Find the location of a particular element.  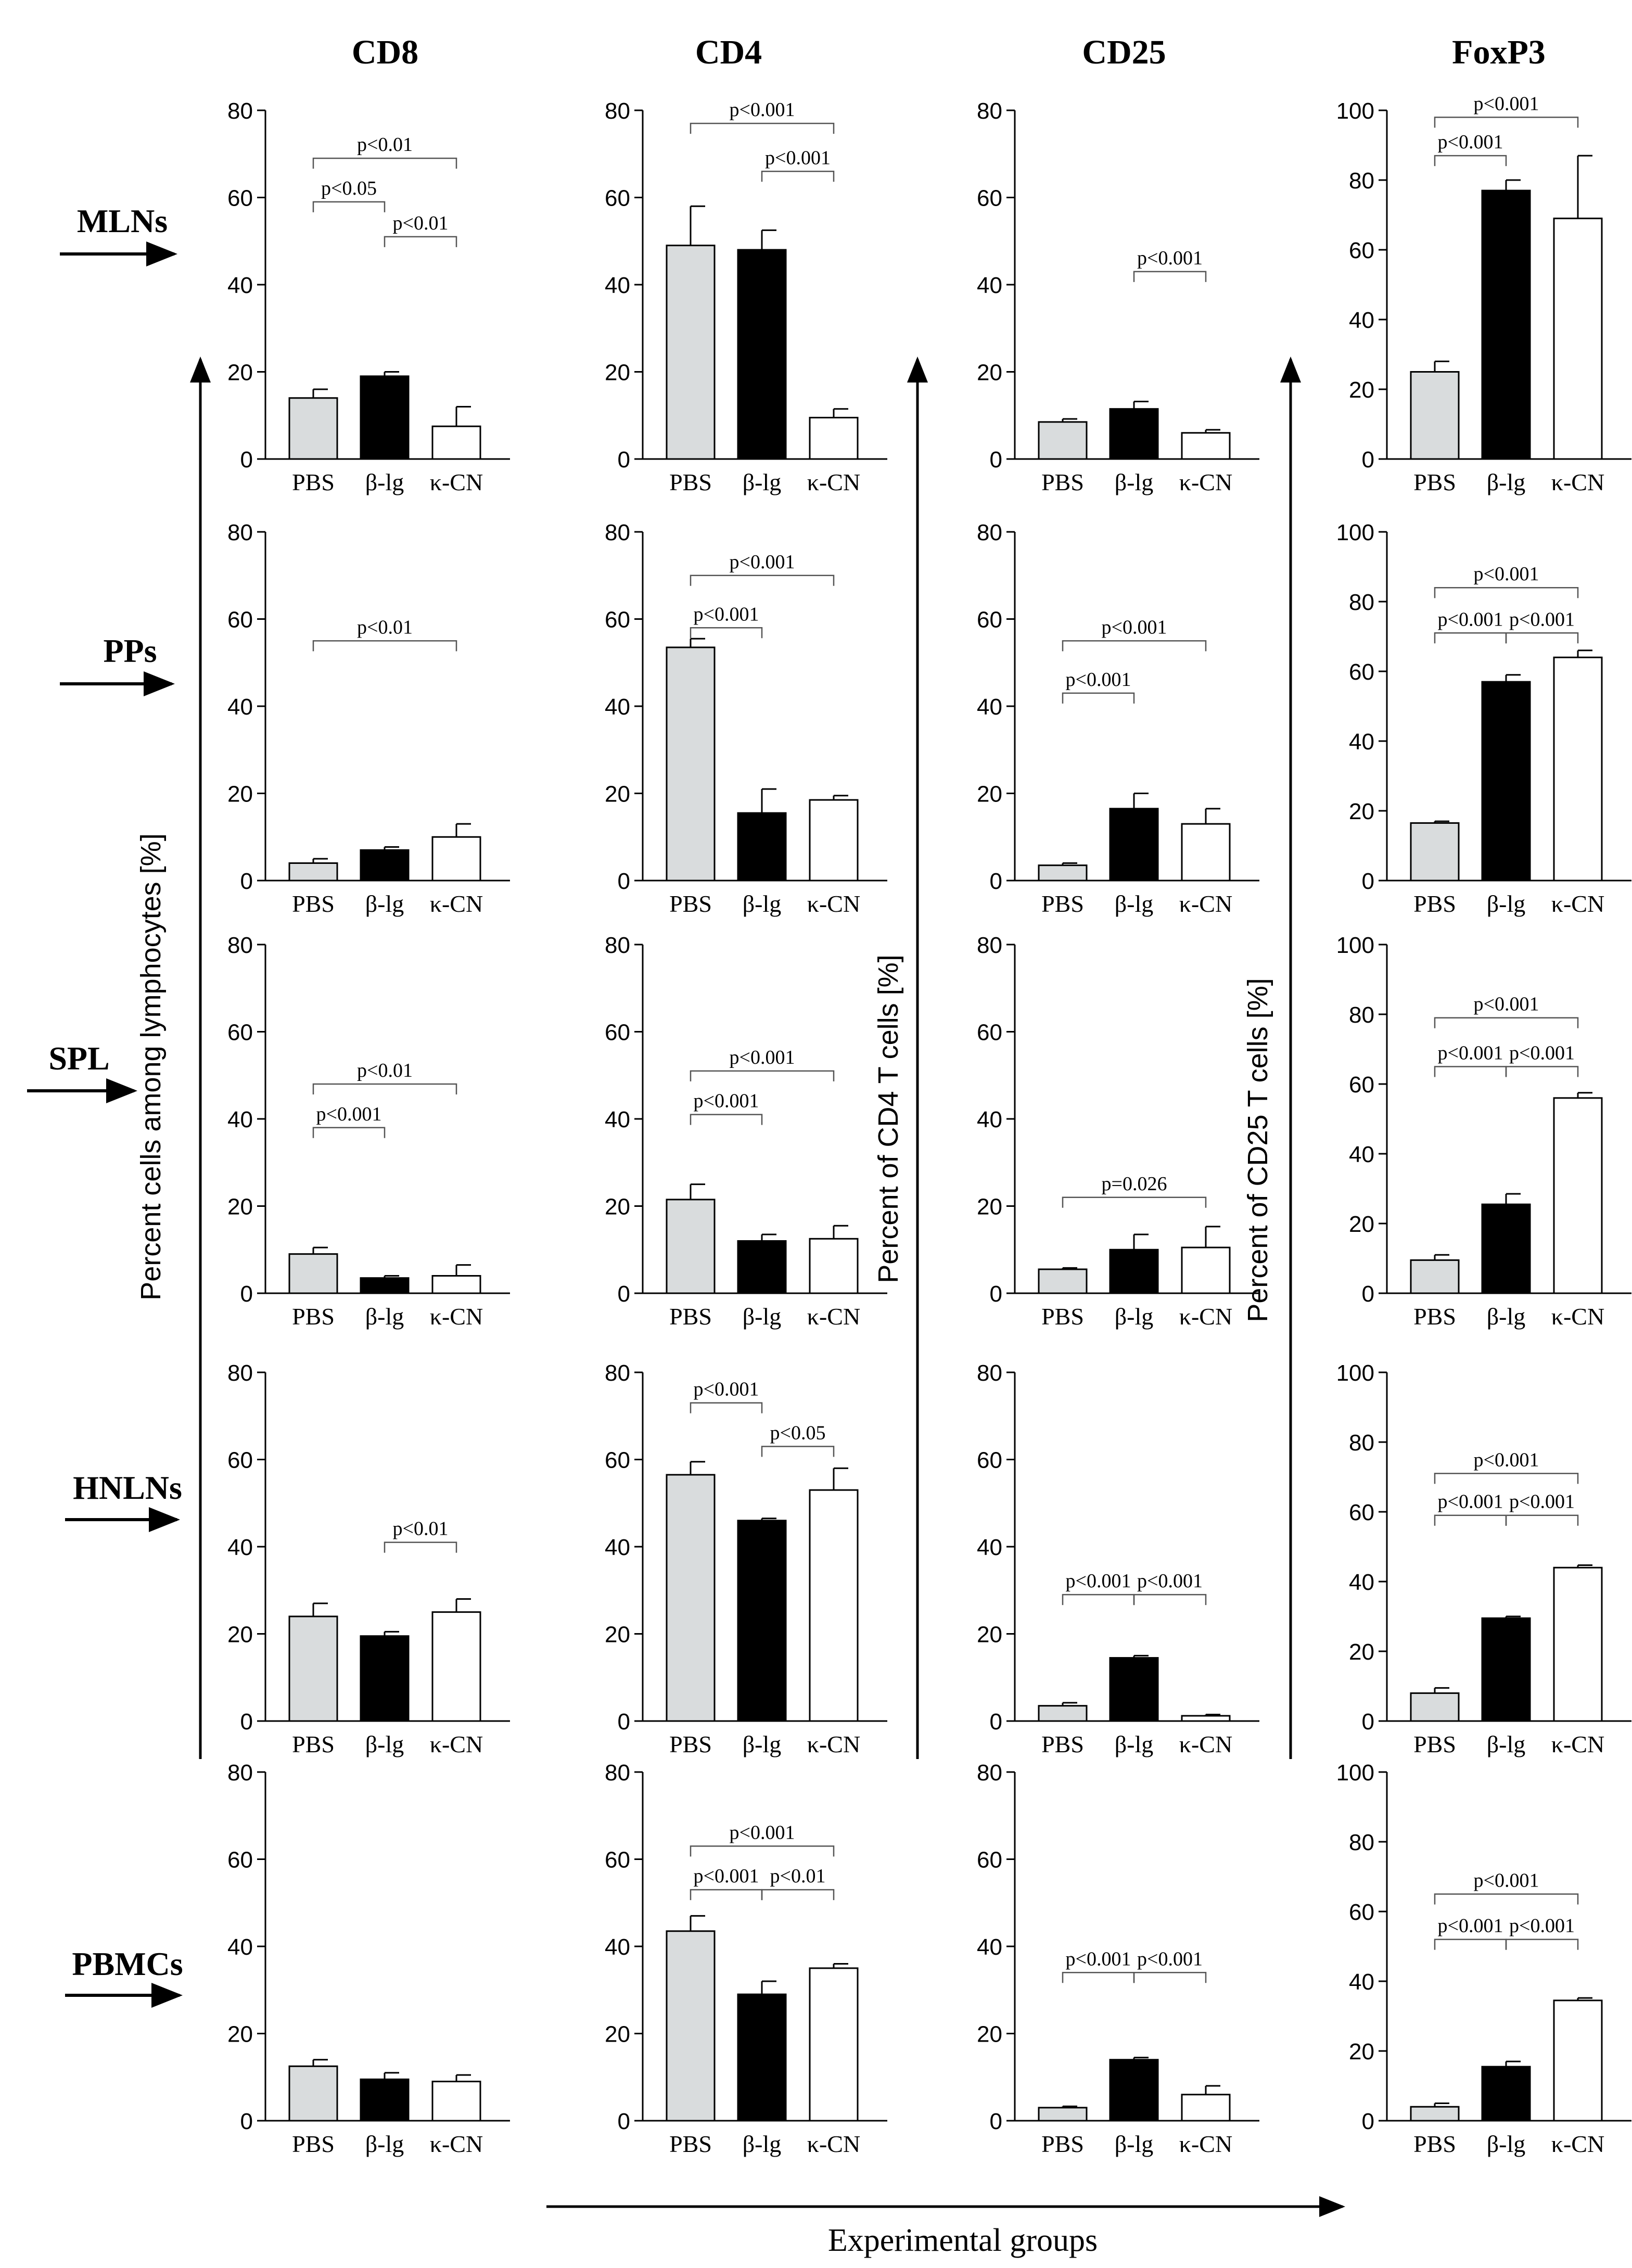

panel-cd25-pbmcs: 0 20 40 60 80 PBS β-lg κ-CN p<0.001 p<0.001 is located at coordinates (1118, 1958).